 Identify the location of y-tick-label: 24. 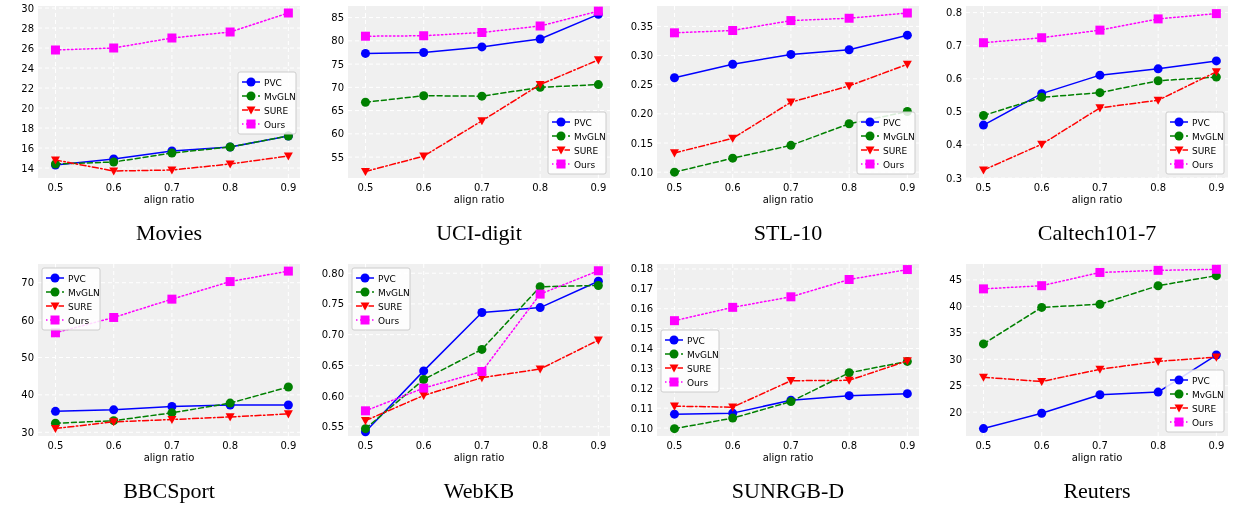
(27, 68).